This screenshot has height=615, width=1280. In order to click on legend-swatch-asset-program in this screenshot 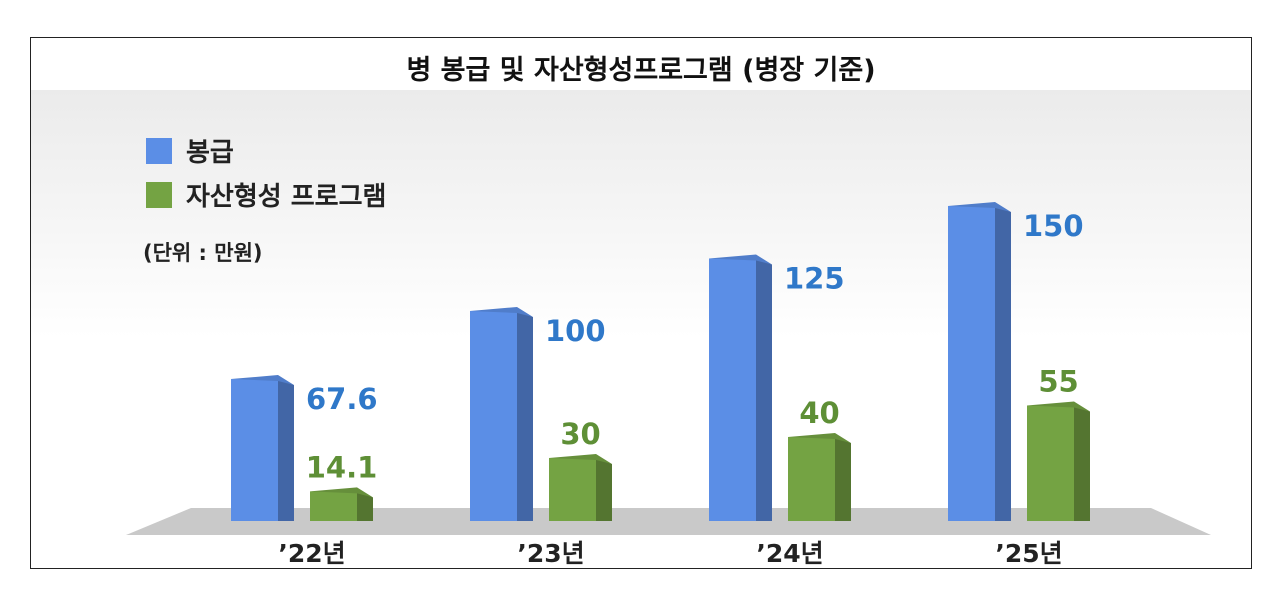, I will do `click(159, 194)`.